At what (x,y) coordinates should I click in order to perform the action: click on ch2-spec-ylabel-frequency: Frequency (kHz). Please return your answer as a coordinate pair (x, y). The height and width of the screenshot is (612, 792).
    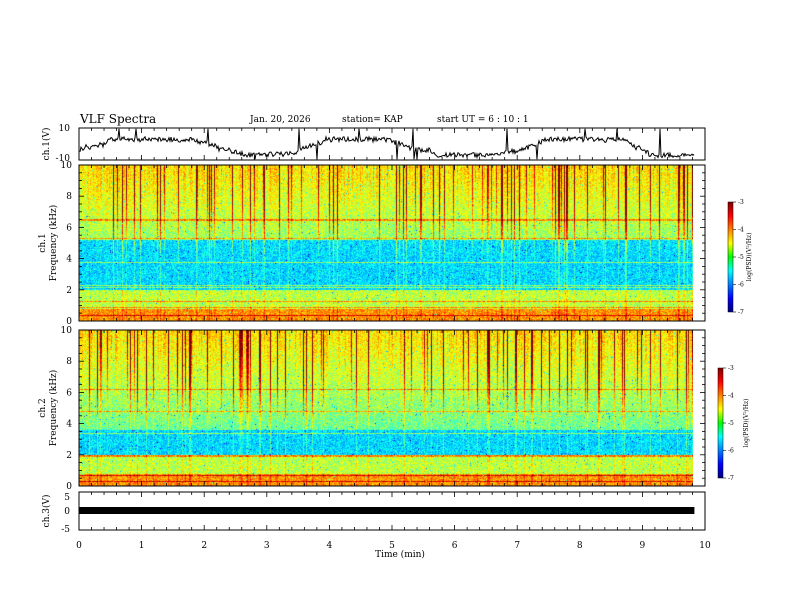
    Looking at the image, I should click on (53, 408).